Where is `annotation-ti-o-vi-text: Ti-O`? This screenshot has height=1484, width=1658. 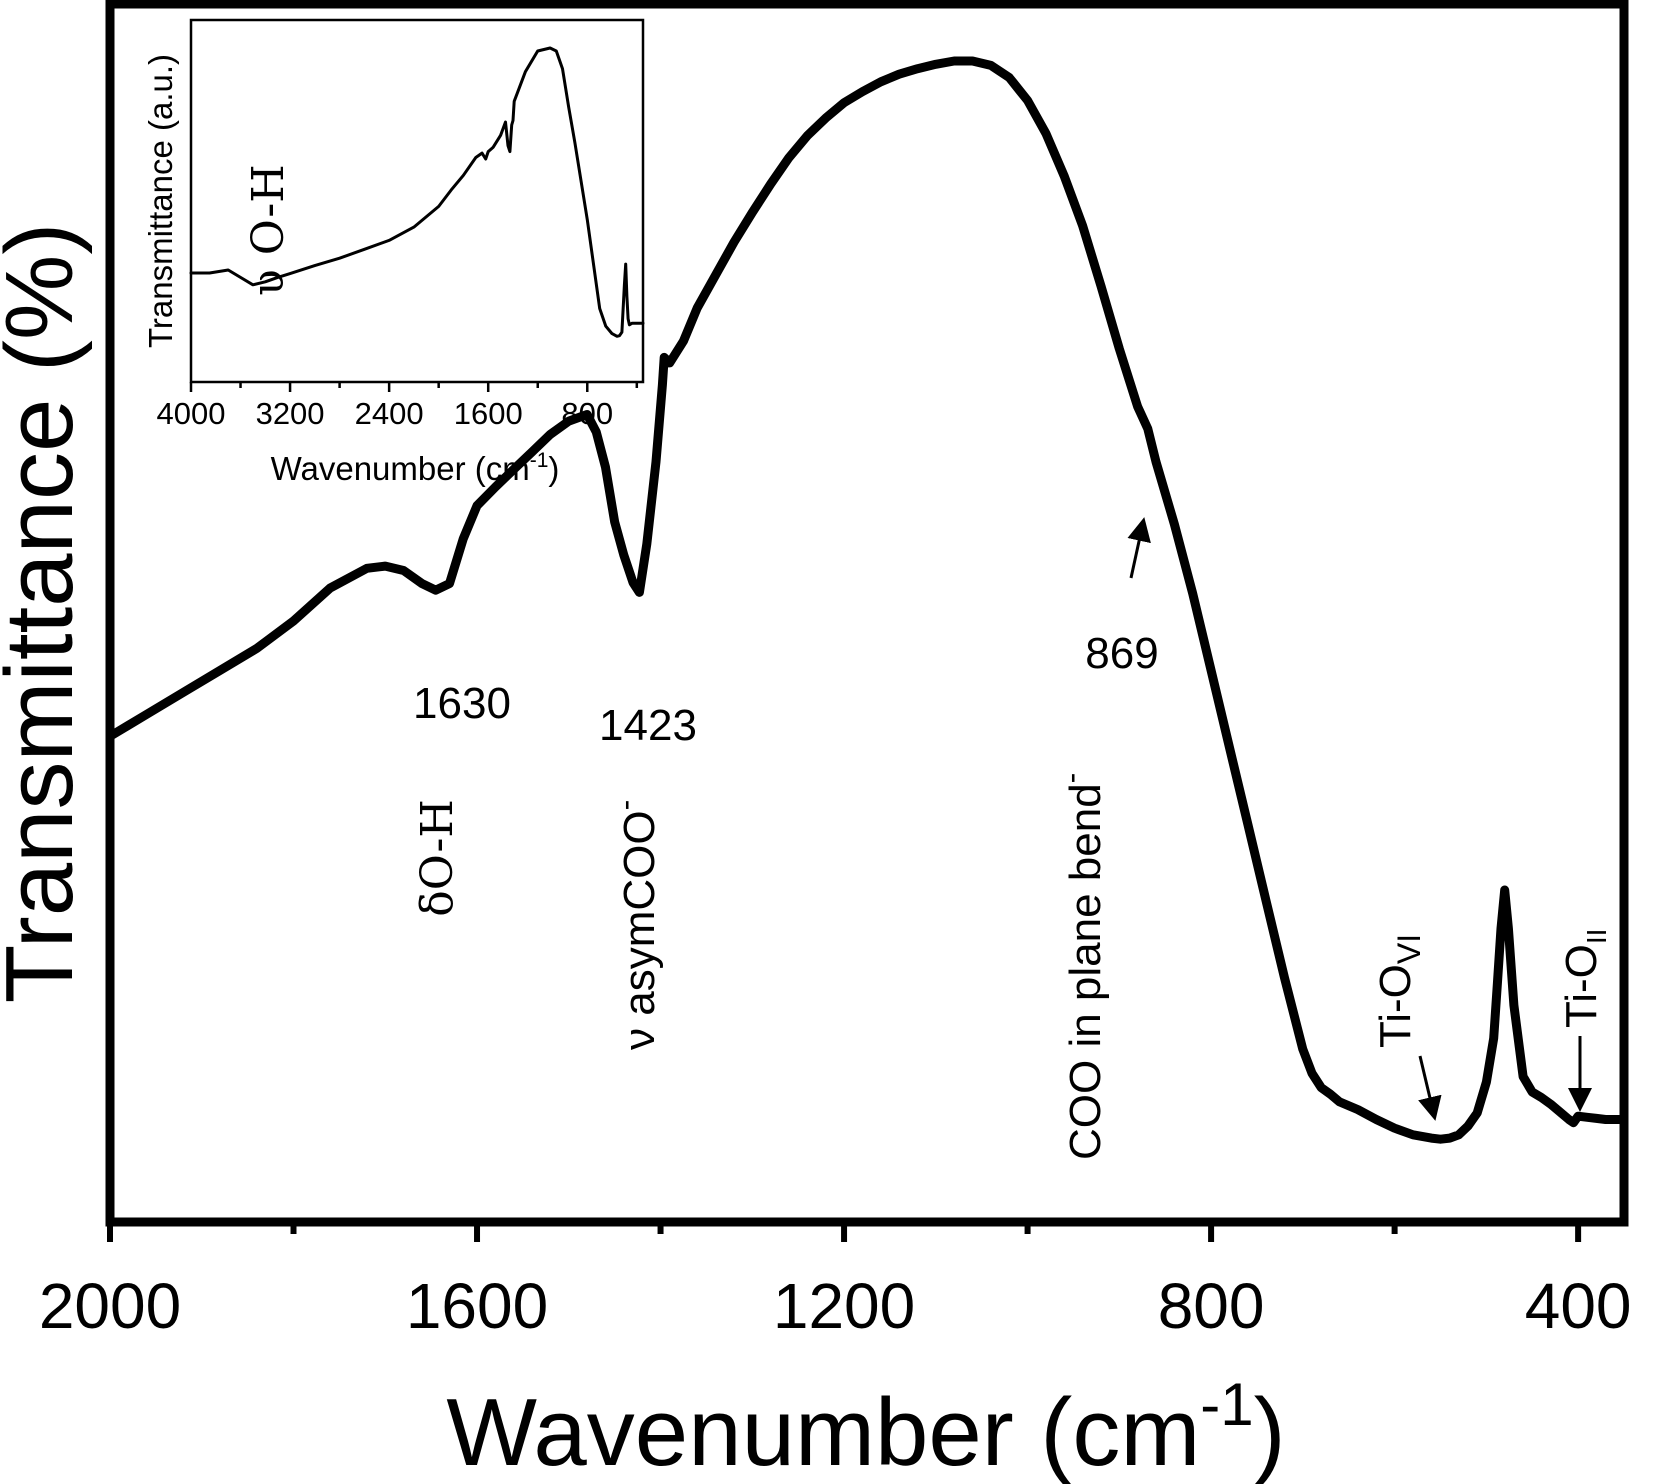 annotation-ti-o-vi-text: Ti-O is located at coordinates (1395, 1006).